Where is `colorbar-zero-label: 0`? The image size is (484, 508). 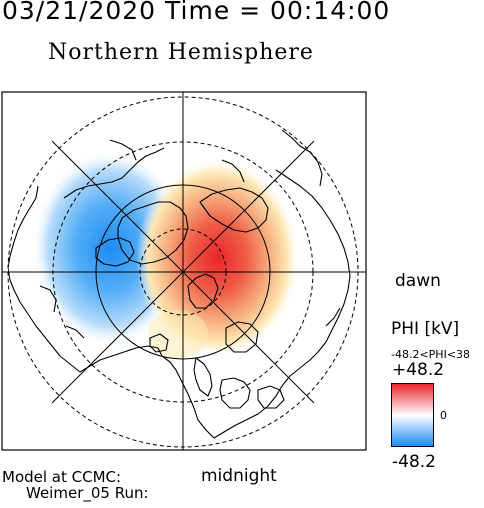
colorbar-zero-label: 0 is located at coordinates (443, 415).